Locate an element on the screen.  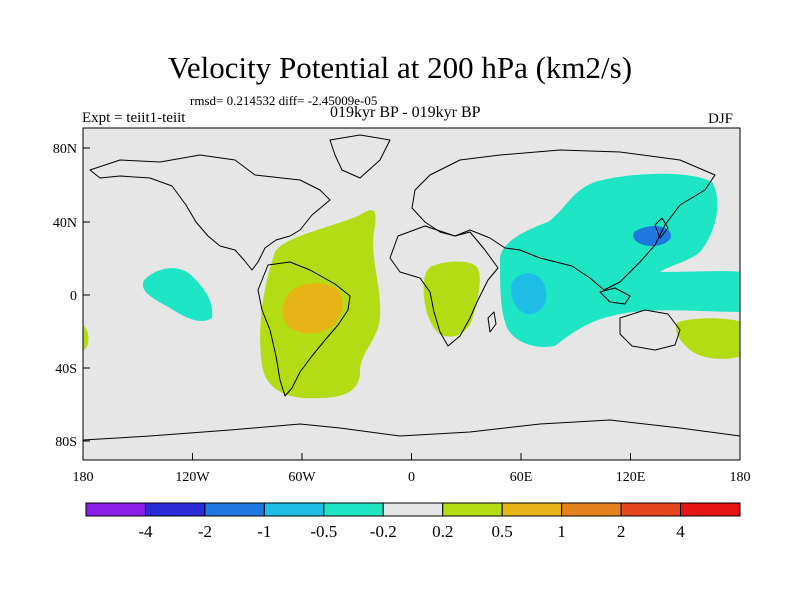
colorbar-label: 4 is located at coordinates (680, 531).